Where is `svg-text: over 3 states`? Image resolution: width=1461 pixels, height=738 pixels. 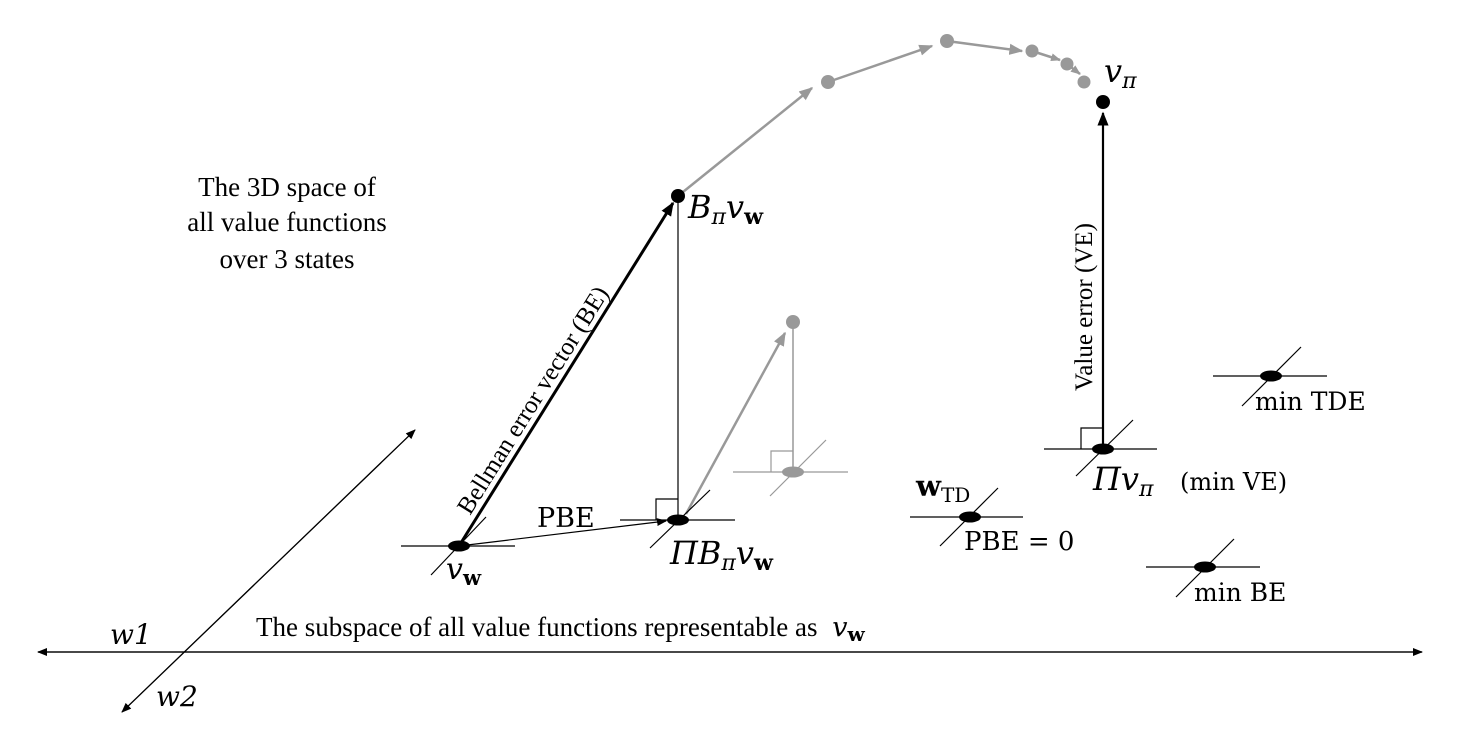 svg-text: over 3 states is located at coordinates (287, 259).